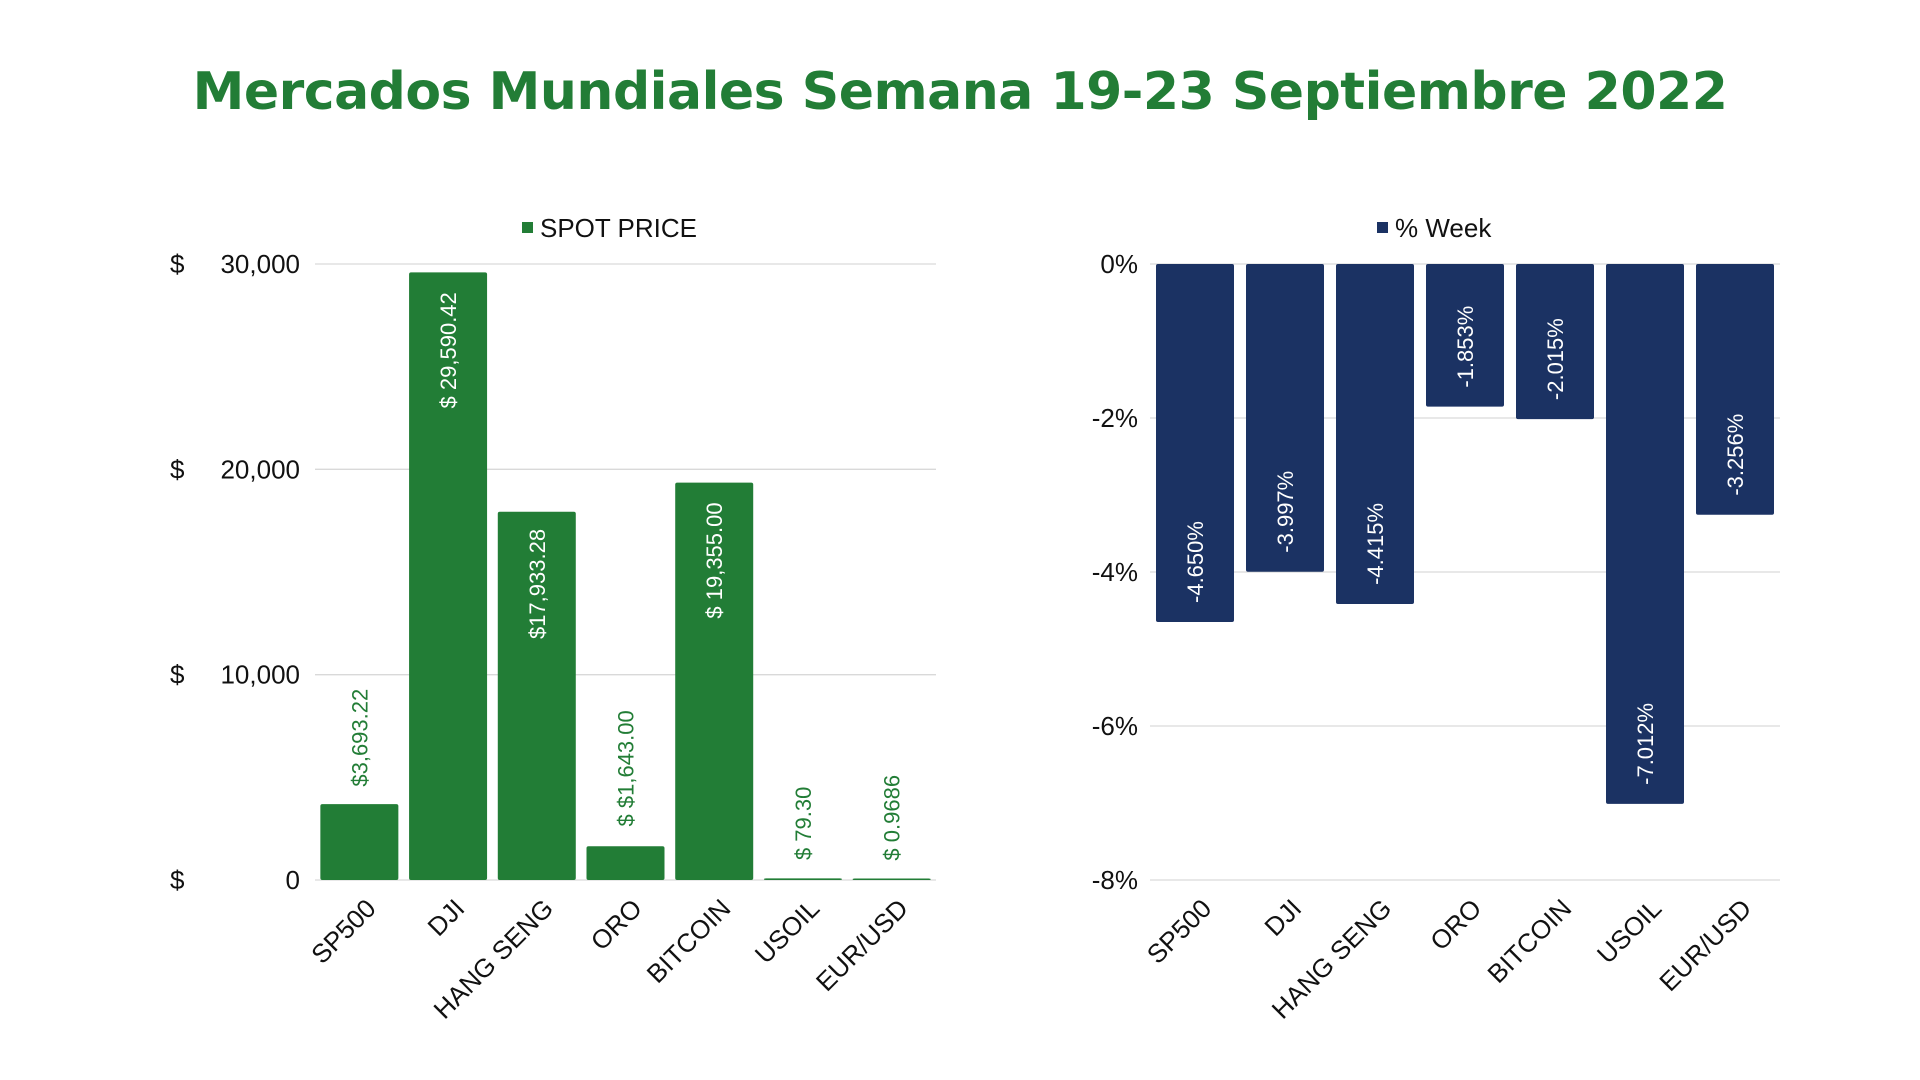 The width and height of the screenshot is (1920, 1080). What do you see at coordinates (293, 880) in the screenshot?
I see `y-tick-label: 0` at bounding box center [293, 880].